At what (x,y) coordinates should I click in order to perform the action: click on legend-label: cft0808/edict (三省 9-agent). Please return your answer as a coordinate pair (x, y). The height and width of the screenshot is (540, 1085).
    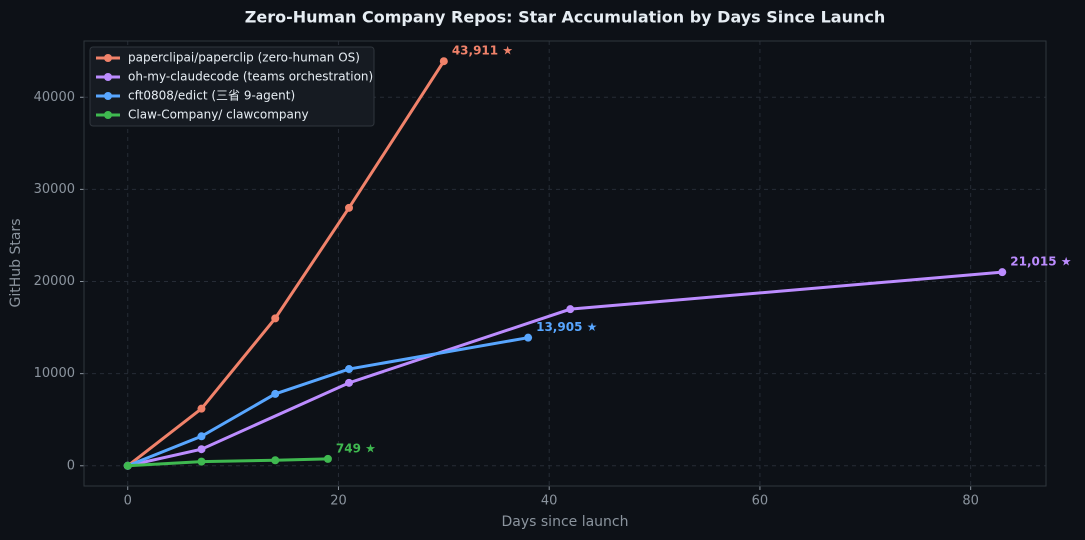
    Looking at the image, I should click on (211, 96).